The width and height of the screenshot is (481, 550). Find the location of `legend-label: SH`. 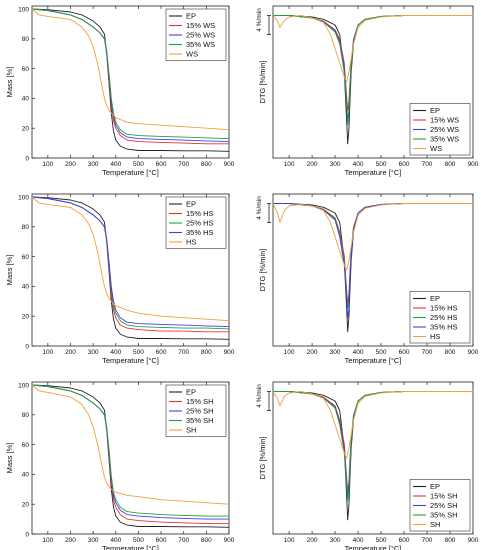

legend-label: SH is located at coordinates (435, 524).